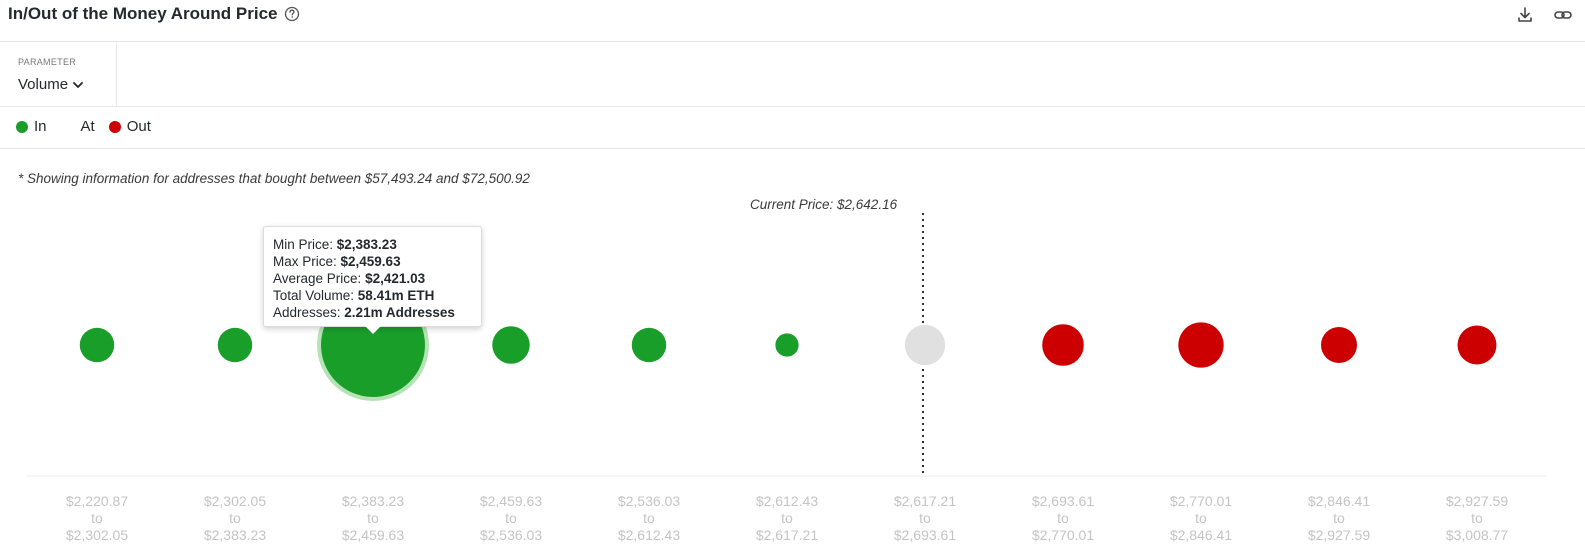 This screenshot has height=556, width=1585. What do you see at coordinates (235, 535) in the screenshot?
I see `tick-label-to: $2,383.23` at bounding box center [235, 535].